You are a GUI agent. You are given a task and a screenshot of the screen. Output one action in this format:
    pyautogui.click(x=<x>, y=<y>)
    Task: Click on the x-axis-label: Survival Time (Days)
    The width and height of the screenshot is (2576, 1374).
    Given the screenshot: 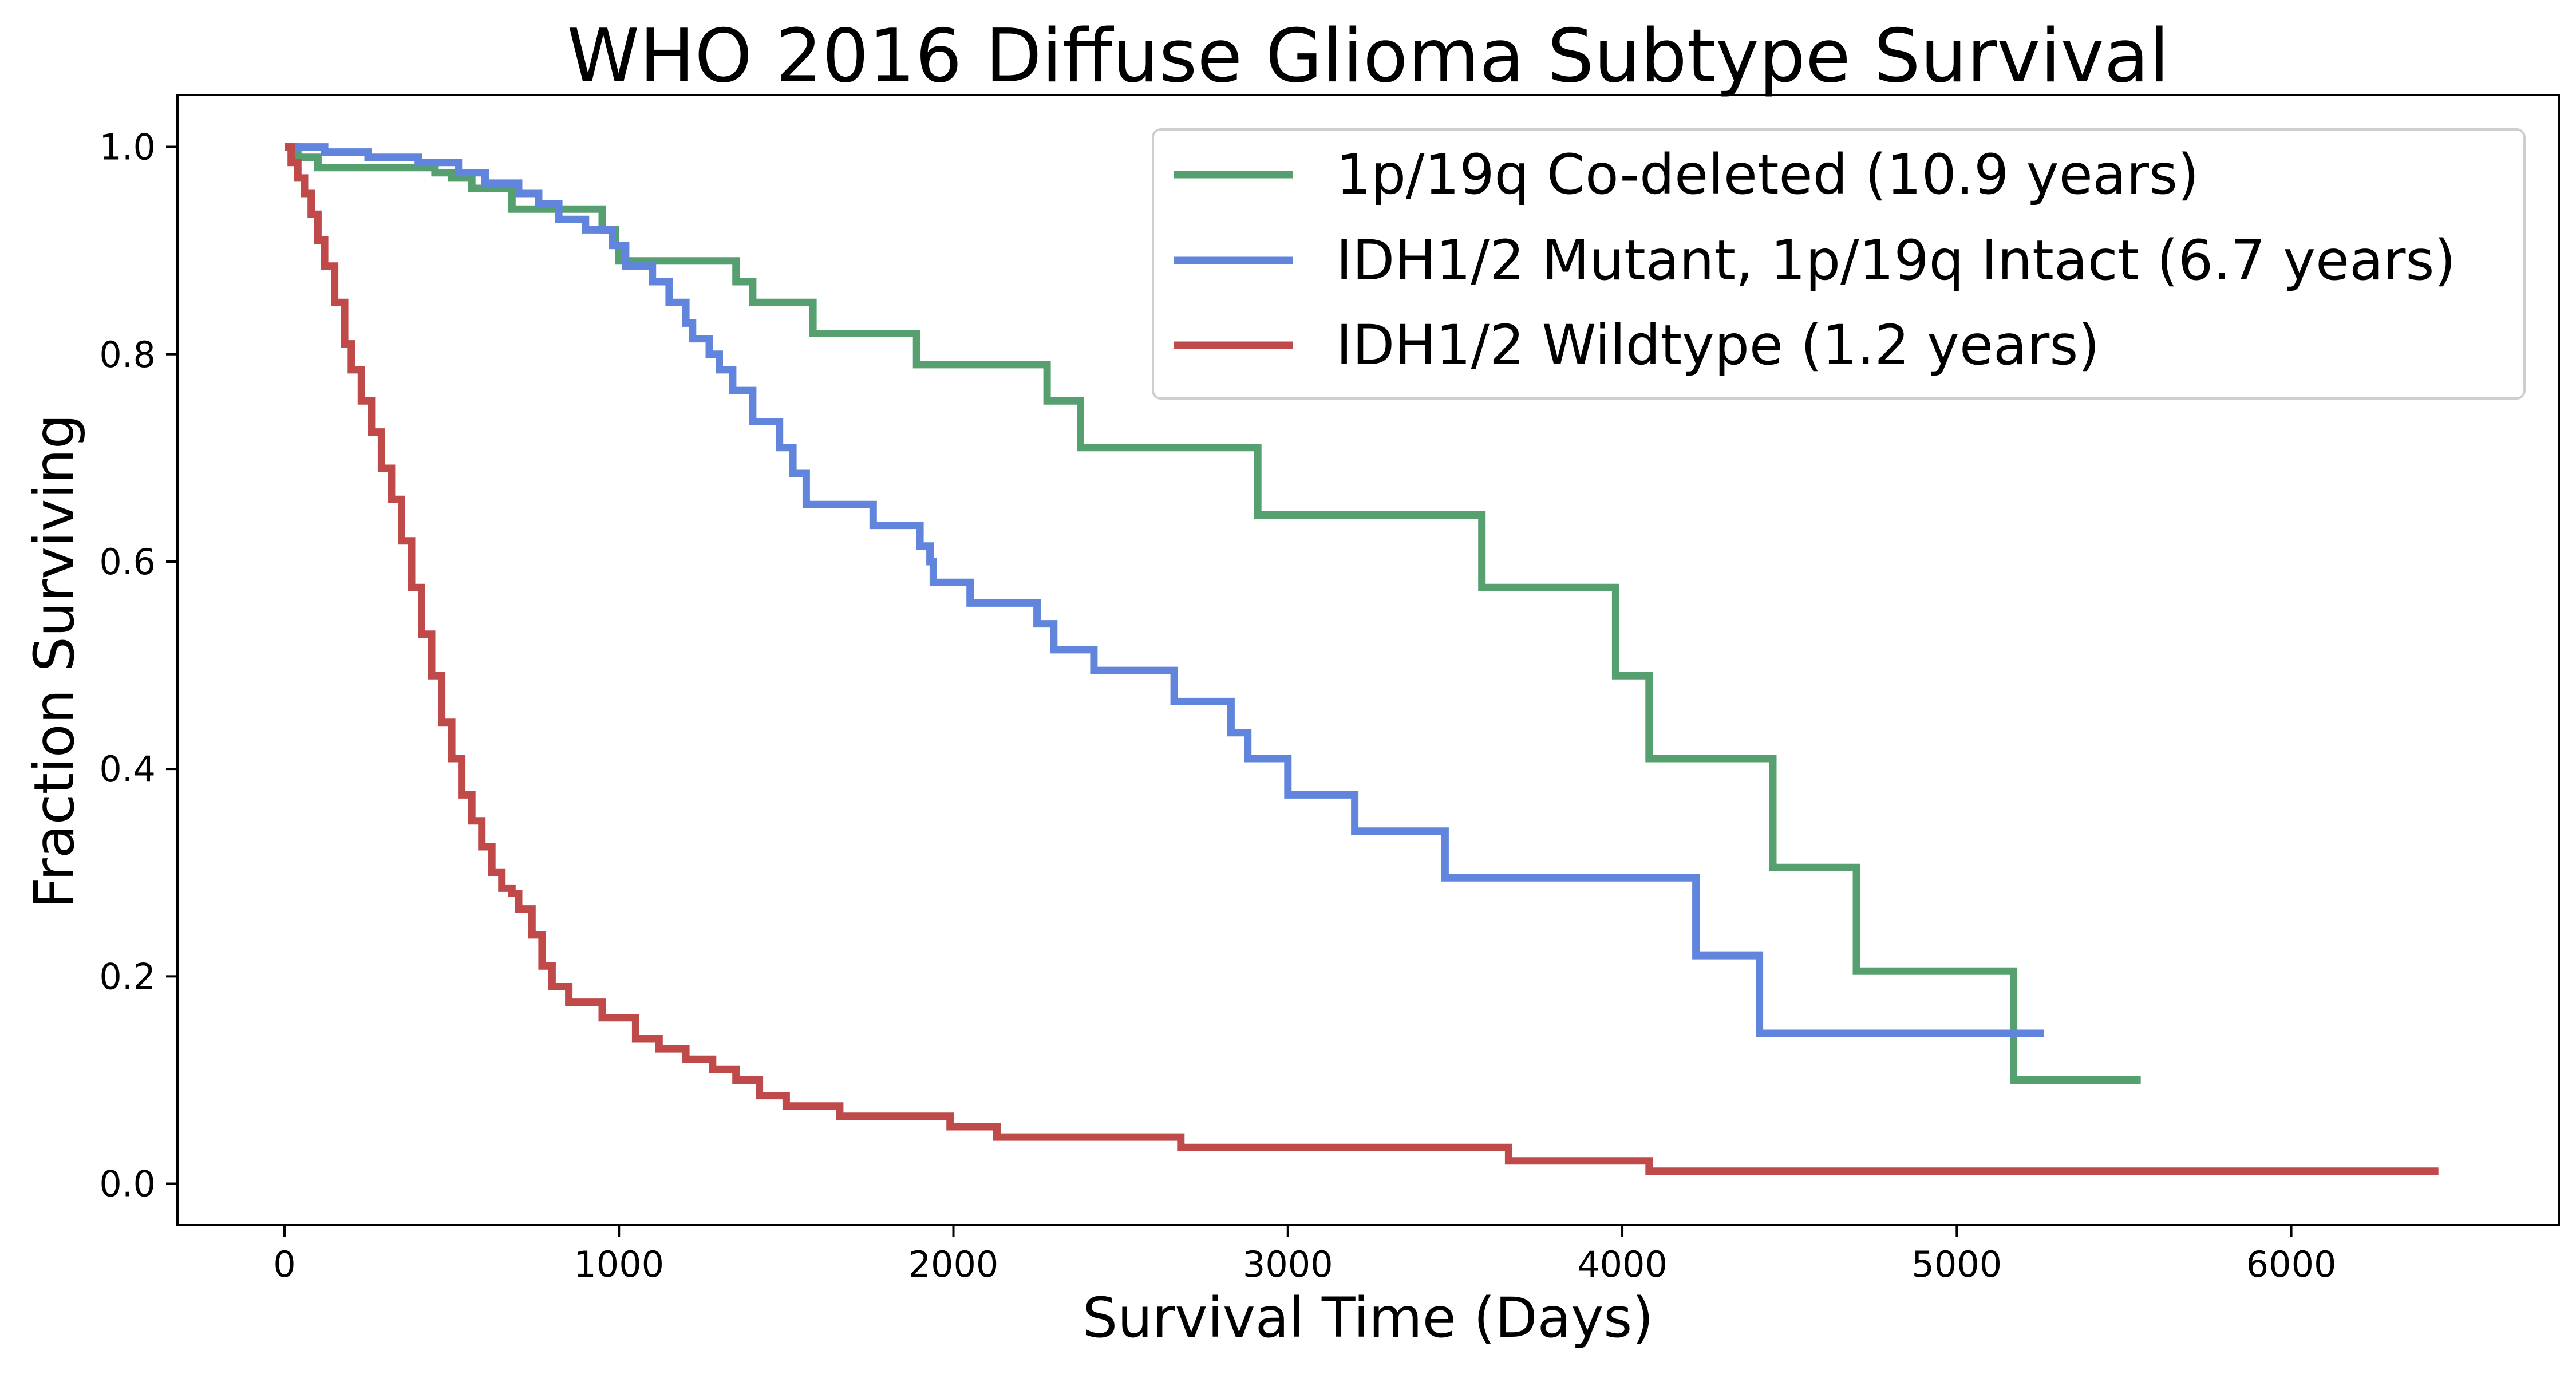 What is the action you would take?
    pyautogui.click(x=1368, y=1318)
    